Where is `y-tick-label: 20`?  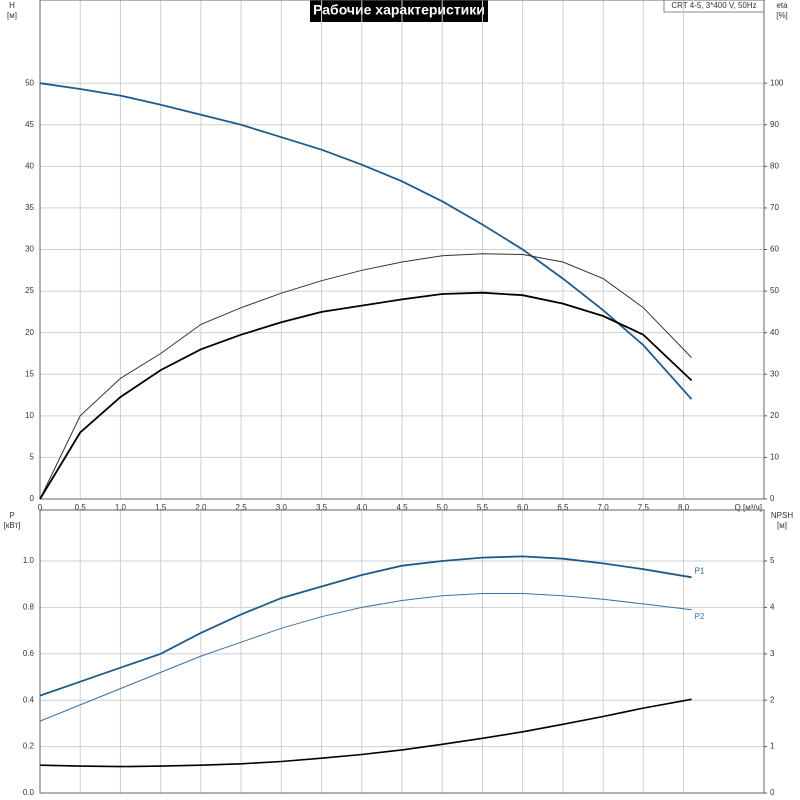
y-tick-label: 20 is located at coordinates (29, 332).